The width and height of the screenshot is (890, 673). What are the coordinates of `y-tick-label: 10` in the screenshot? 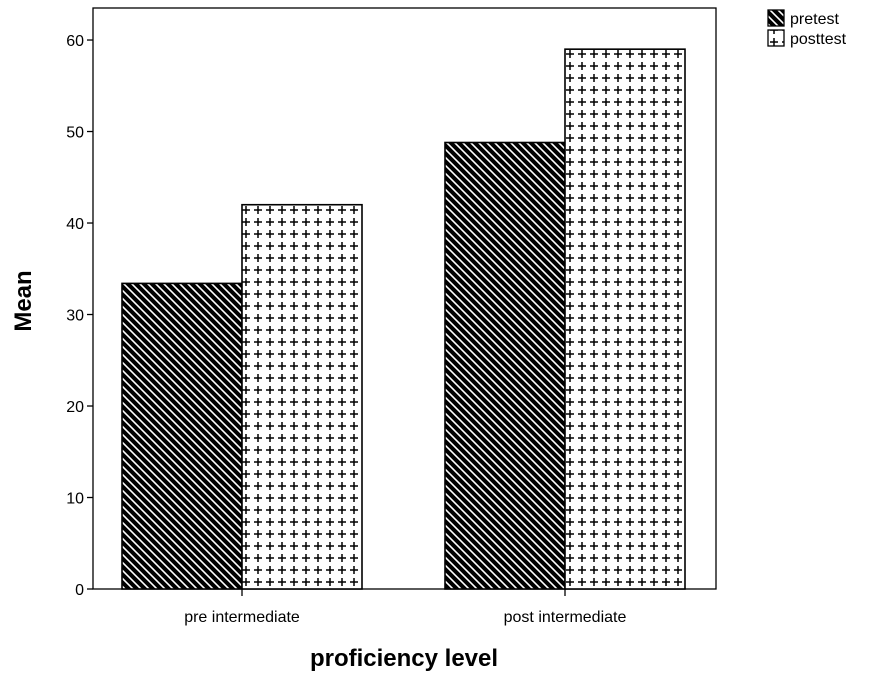 It's located at (75, 499).